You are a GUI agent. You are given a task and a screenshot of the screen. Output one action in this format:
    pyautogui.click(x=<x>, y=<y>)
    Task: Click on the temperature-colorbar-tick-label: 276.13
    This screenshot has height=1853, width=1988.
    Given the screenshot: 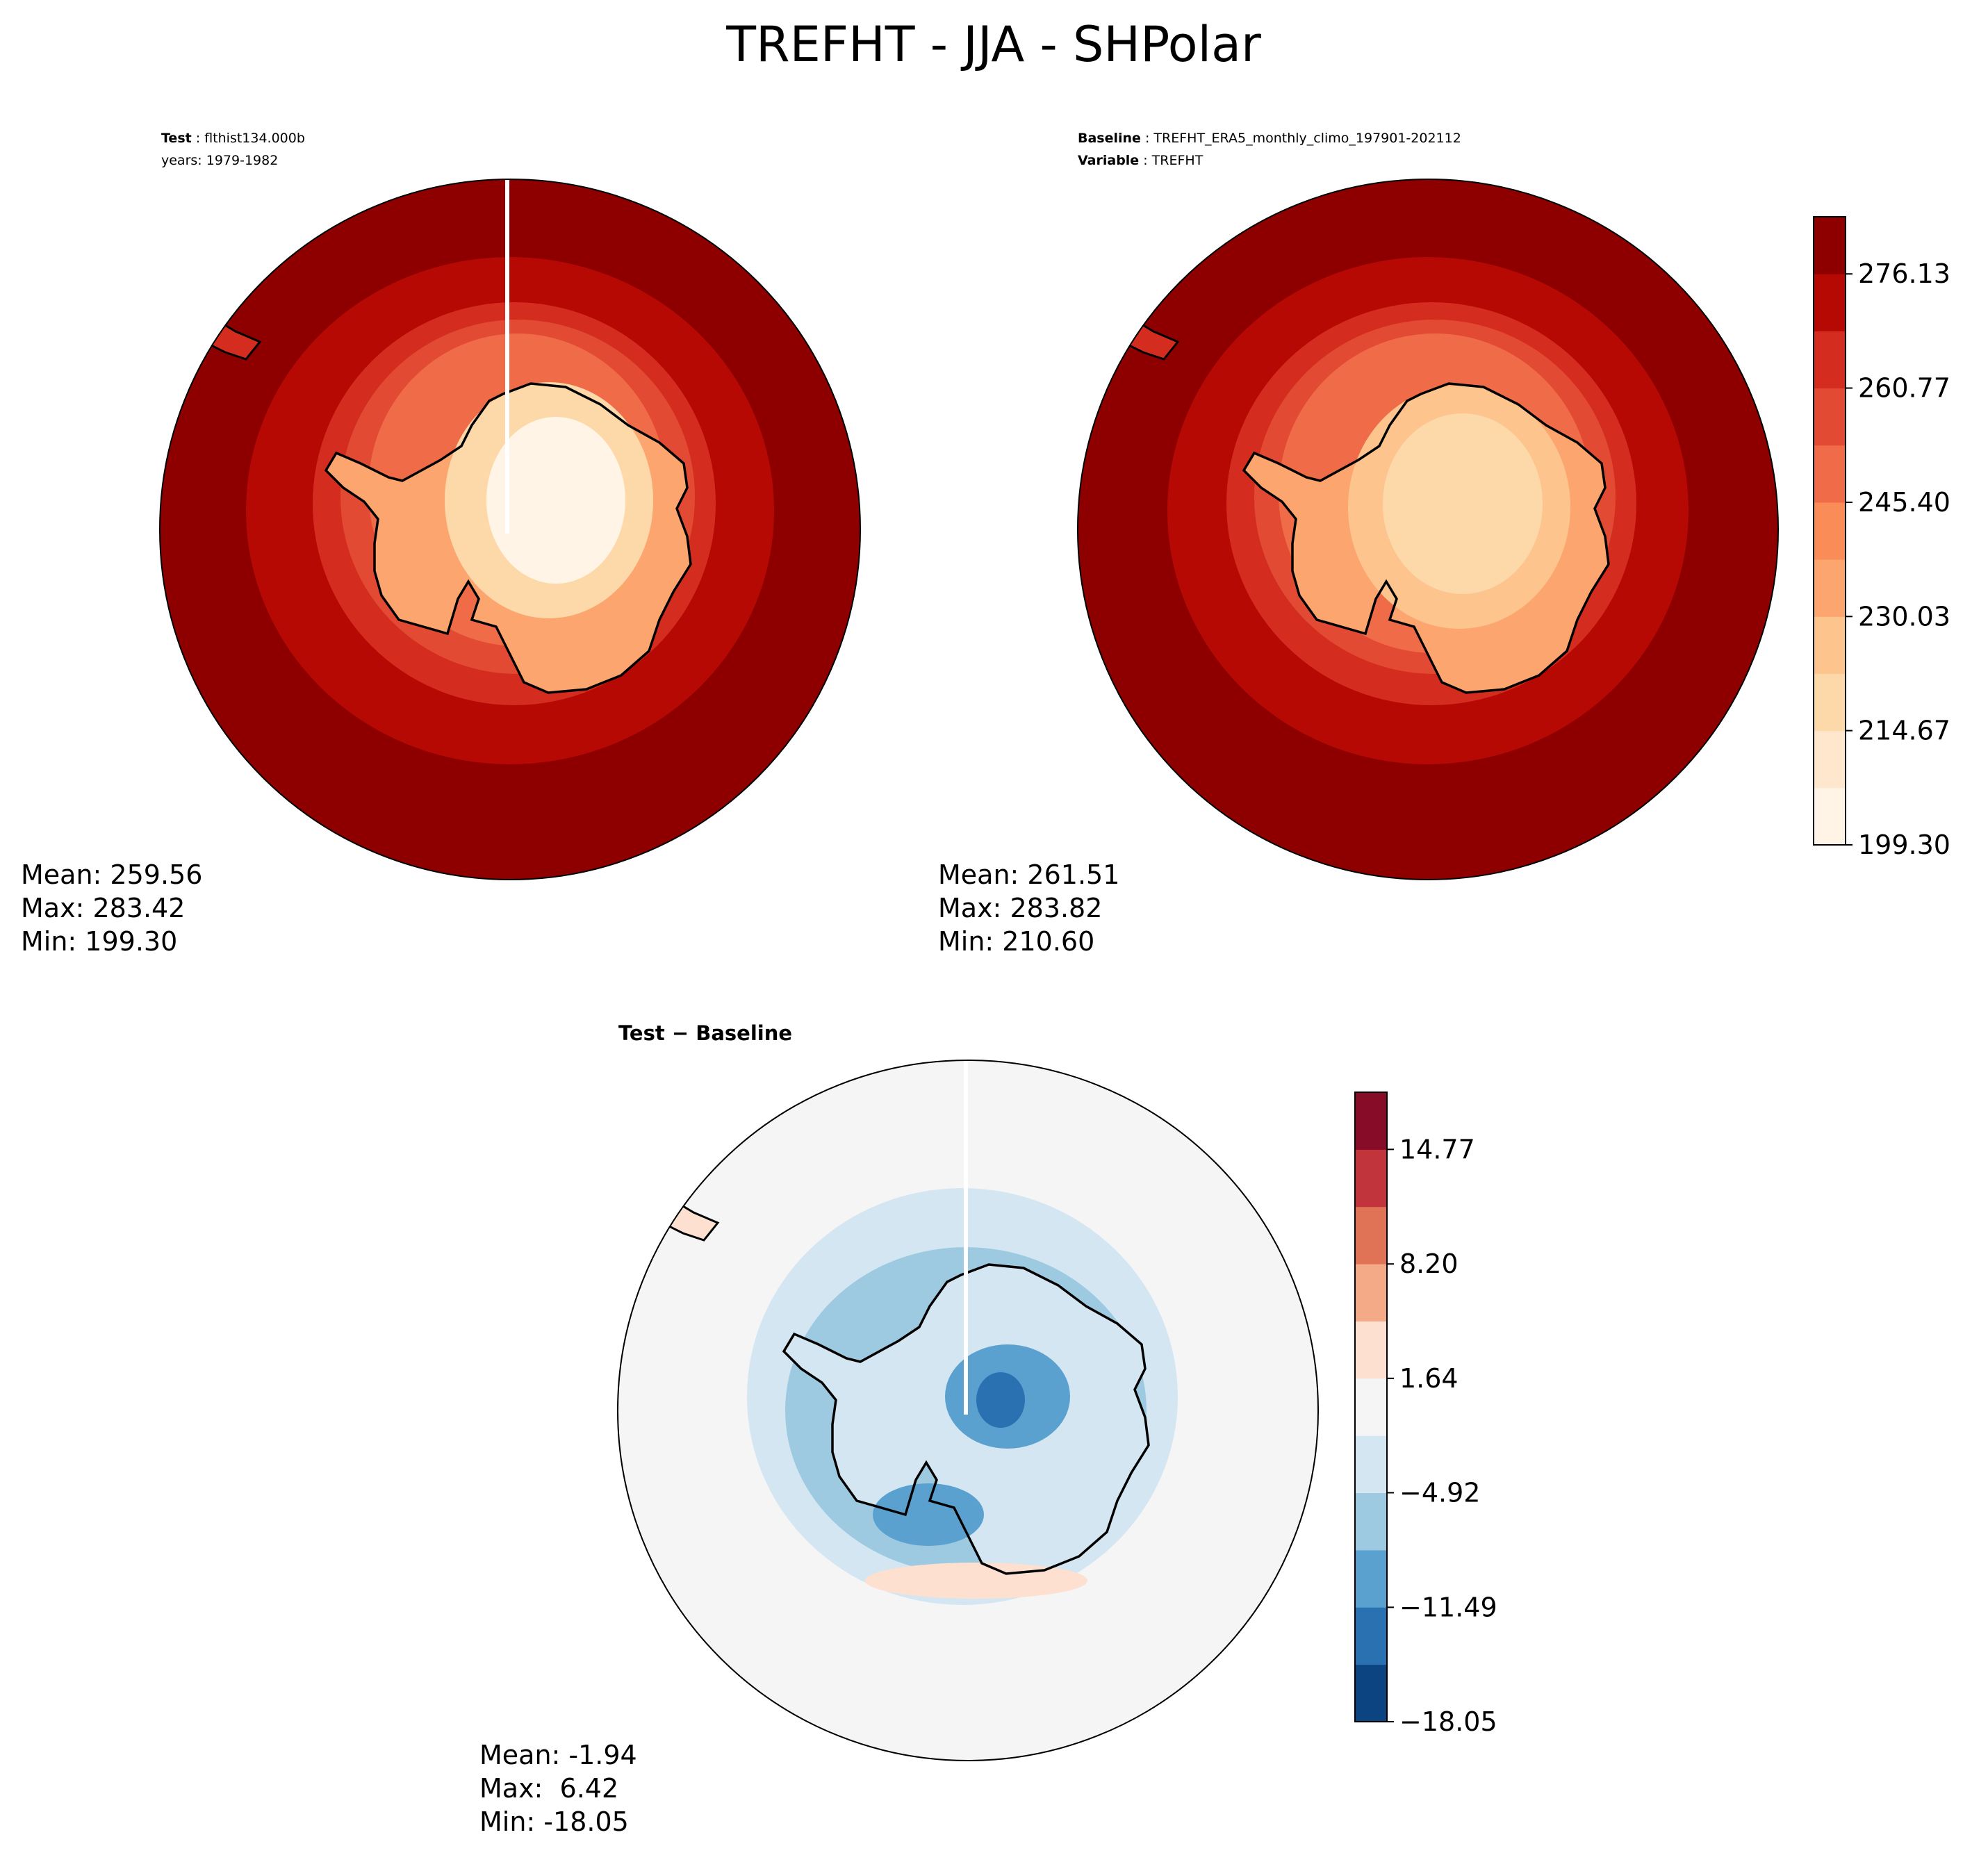 What is the action you would take?
    pyautogui.click(x=1904, y=273)
    